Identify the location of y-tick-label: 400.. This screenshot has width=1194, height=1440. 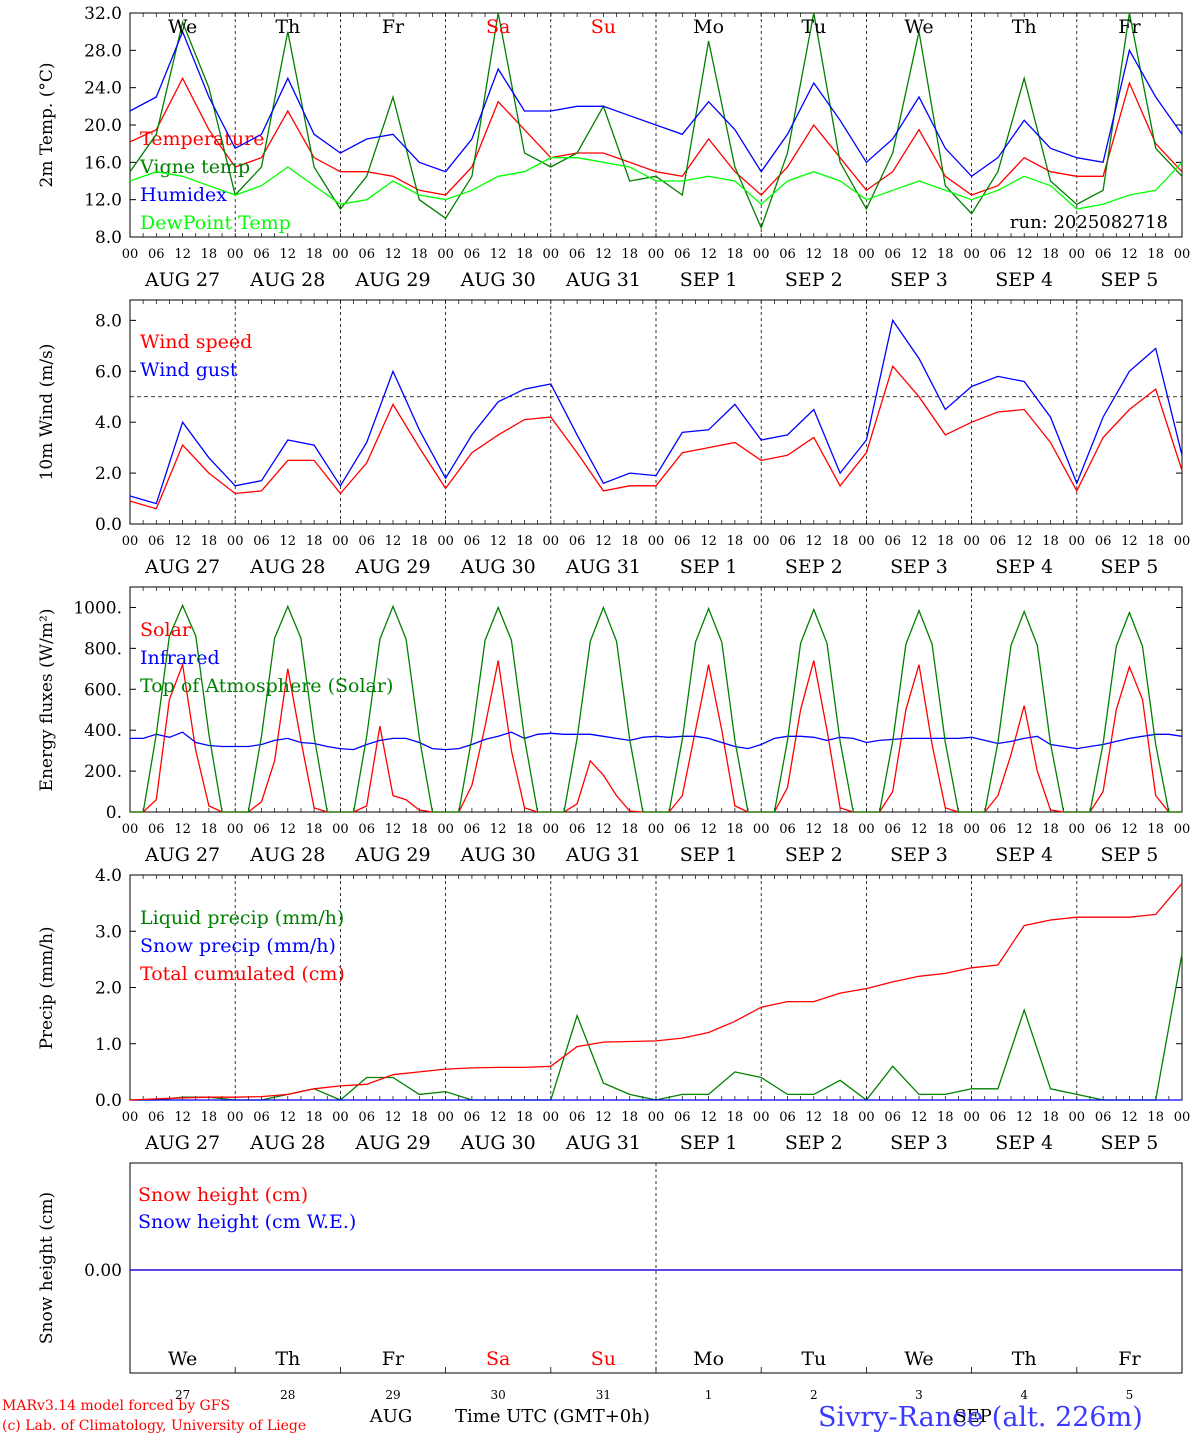
(103, 731).